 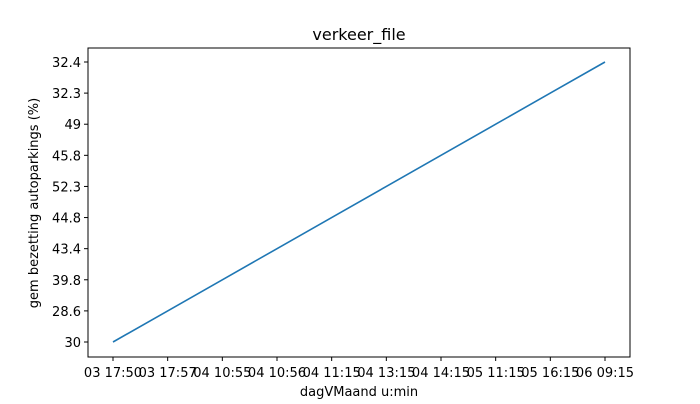 I want to click on x-tick-label: 05 11:15, so click(x=496, y=373).